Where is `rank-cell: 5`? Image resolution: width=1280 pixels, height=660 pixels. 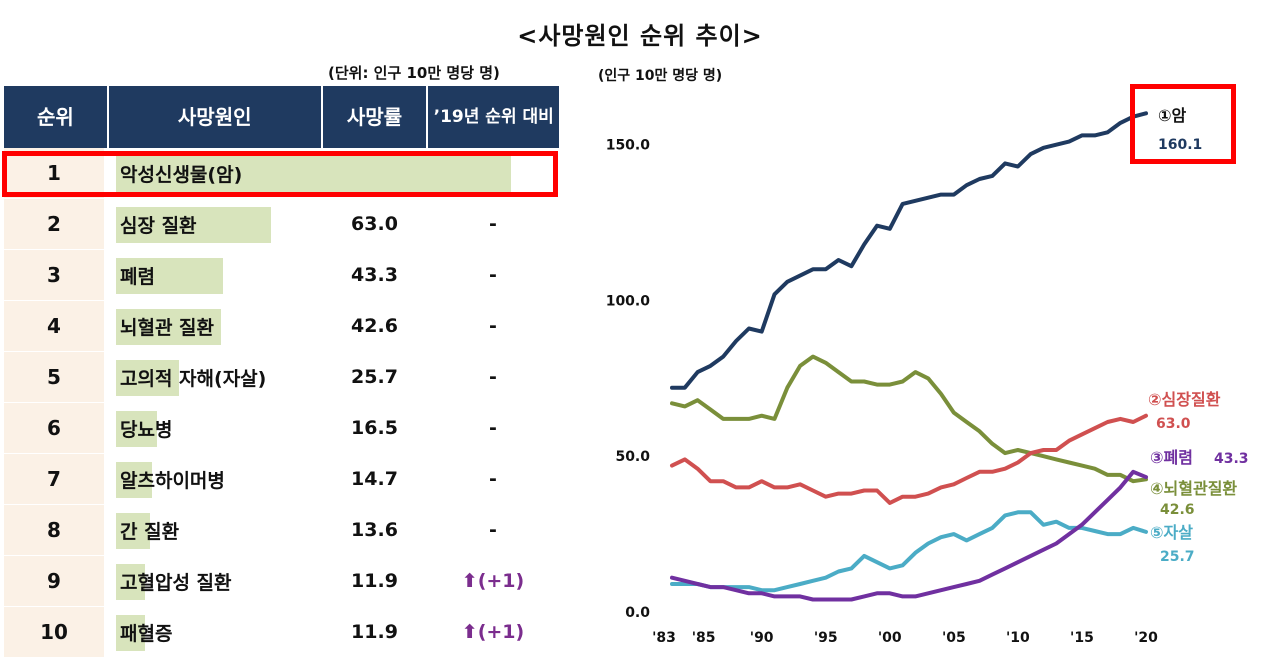 rank-cell: 5 is located at coordinates (56, 377).